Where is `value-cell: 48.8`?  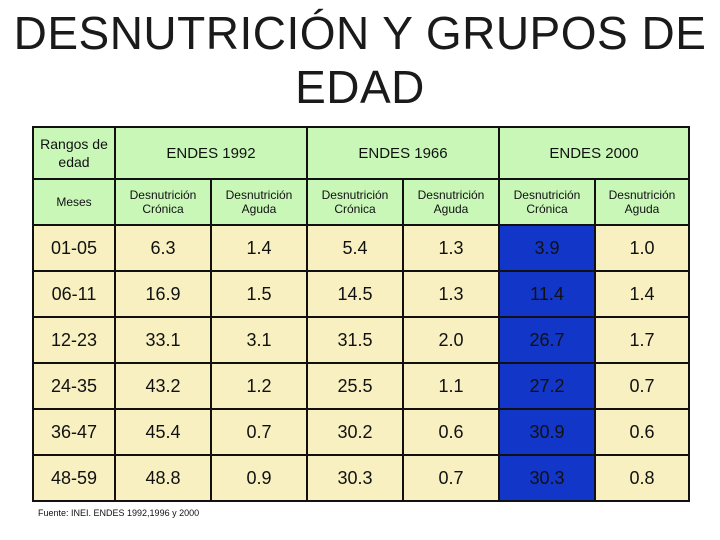
value-cell: 48.8 is located at coordinates (163, 478).